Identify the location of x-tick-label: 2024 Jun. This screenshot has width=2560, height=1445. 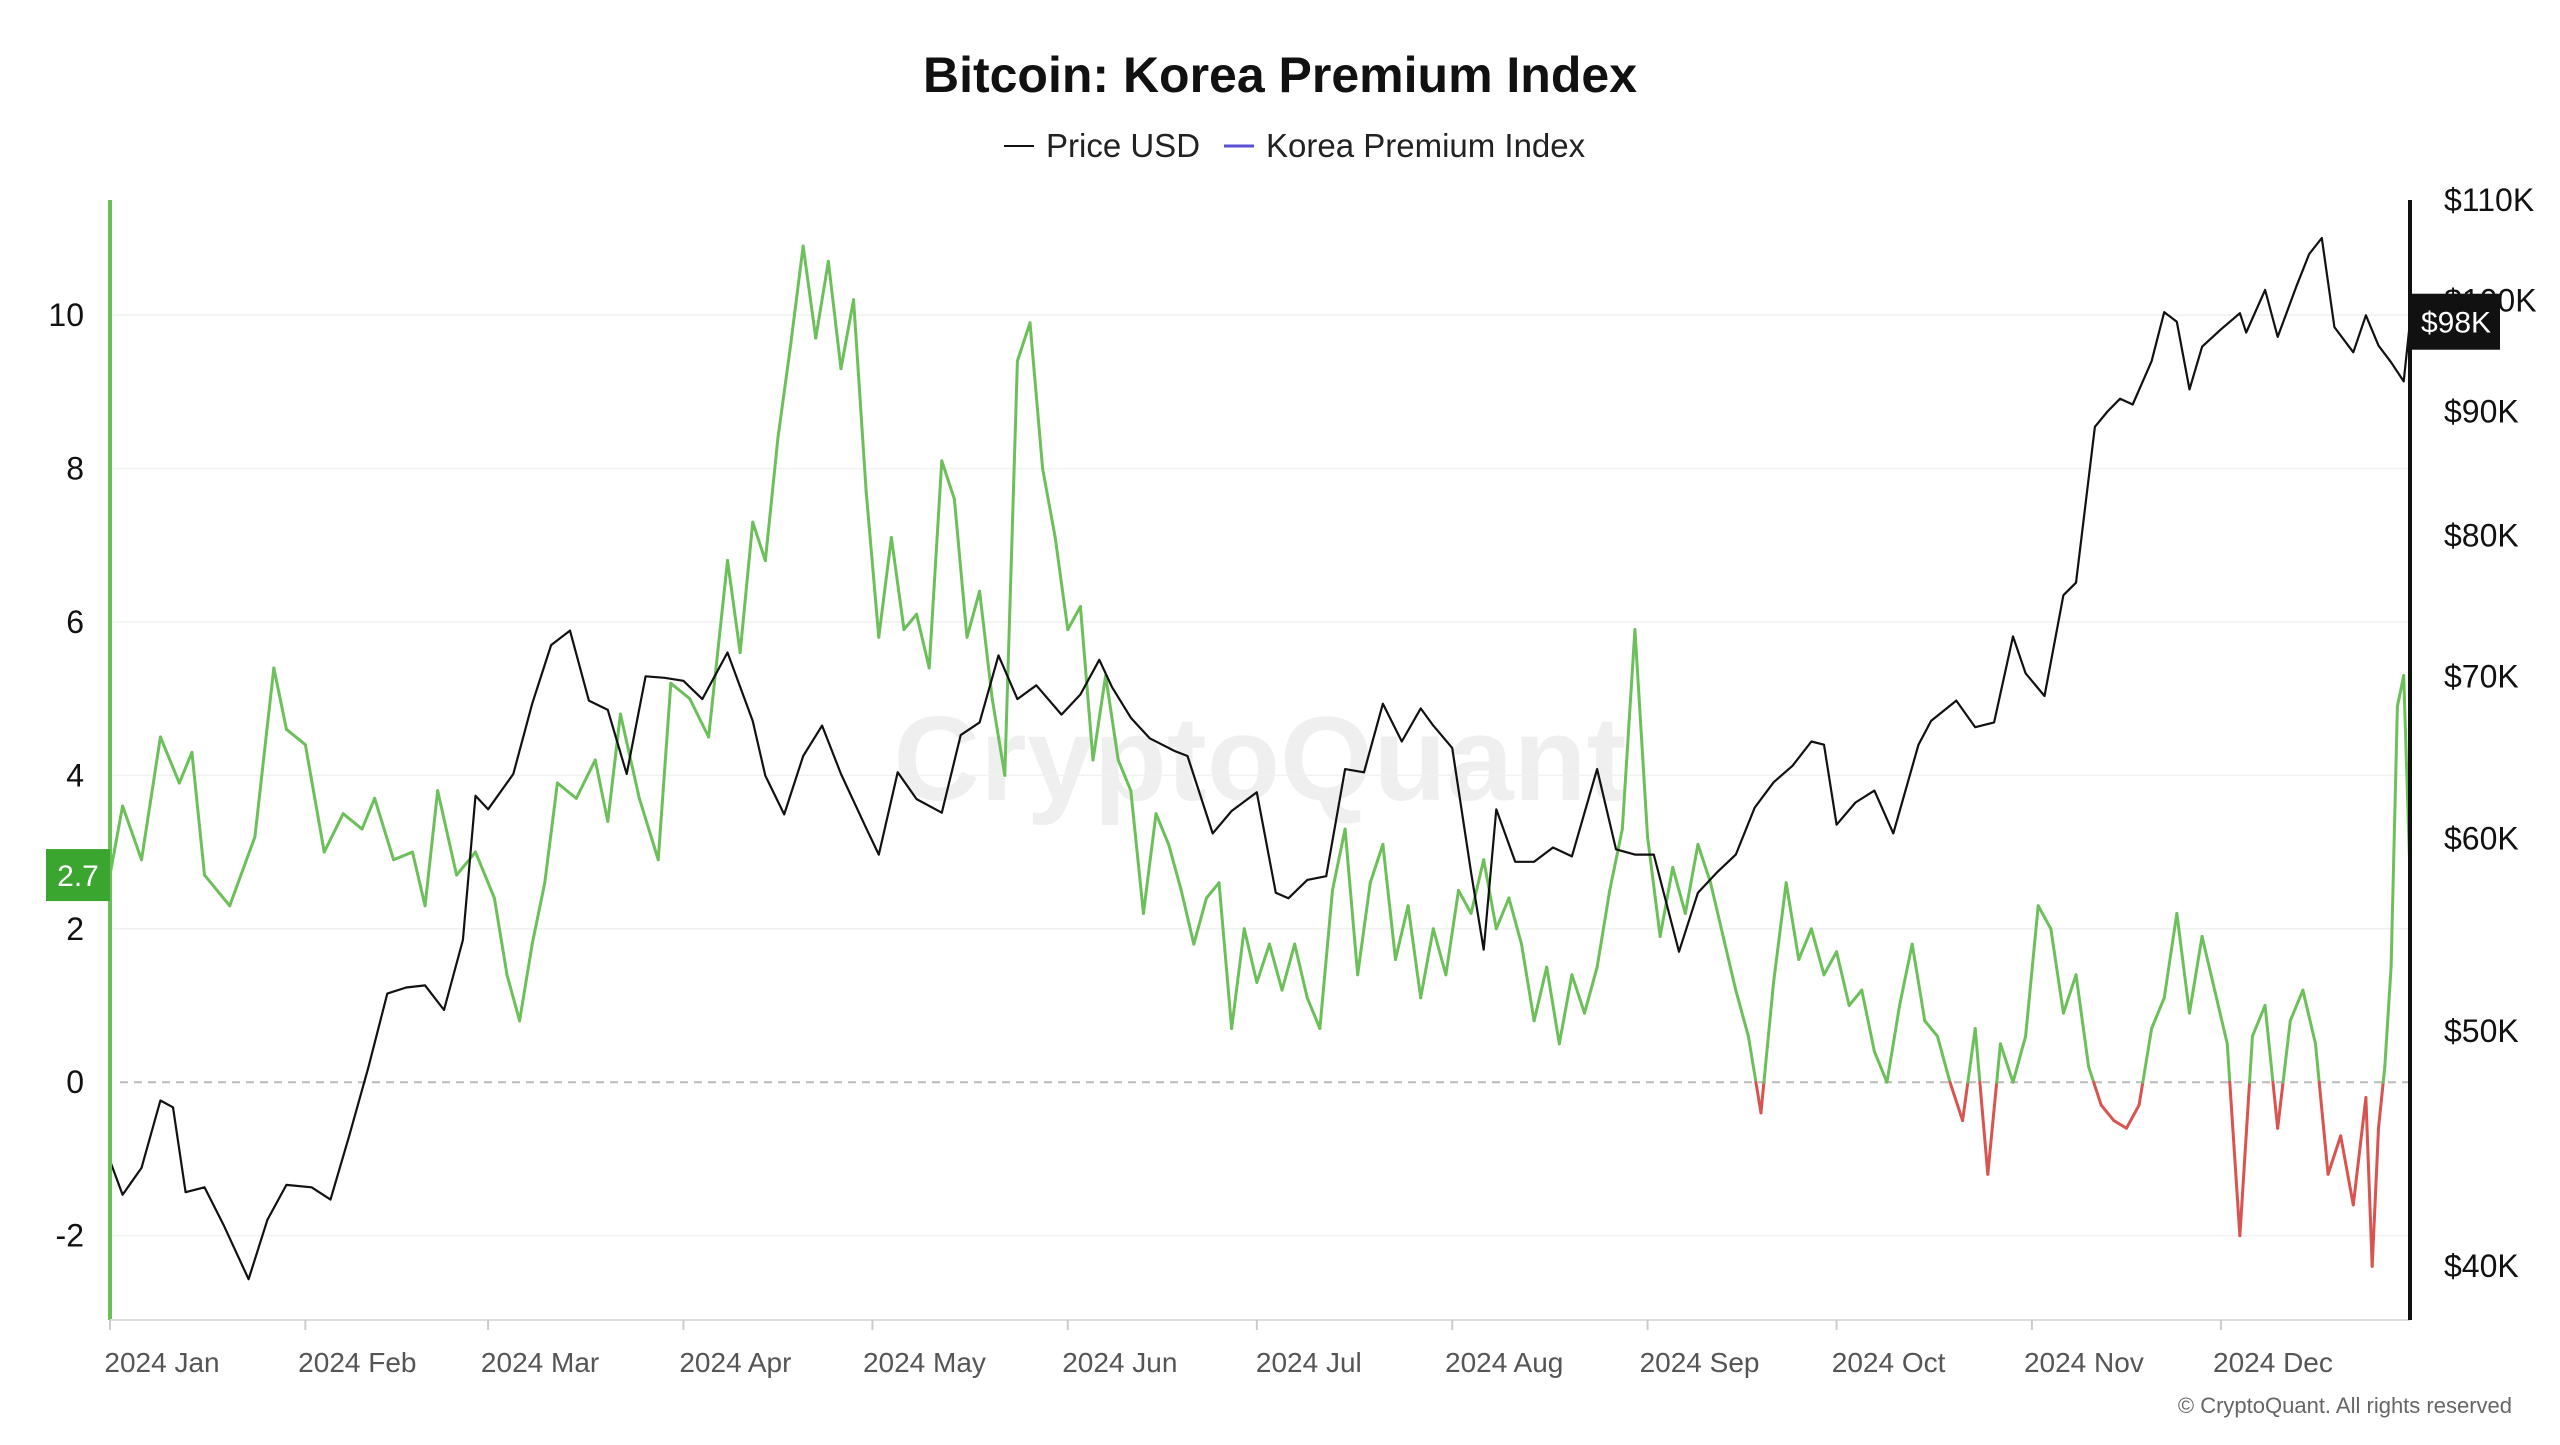
(1119, 1362).